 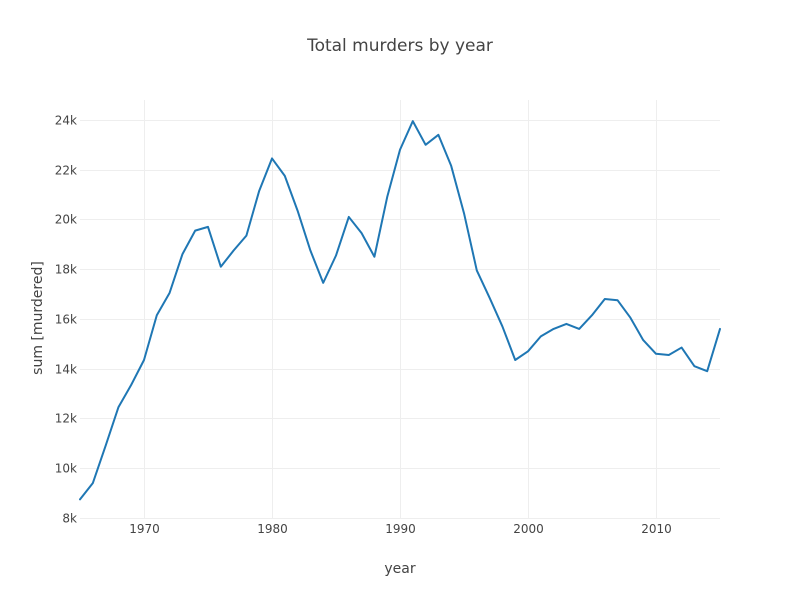 I want to click on y-tick-label: 8k, so click(x=69, y=519).